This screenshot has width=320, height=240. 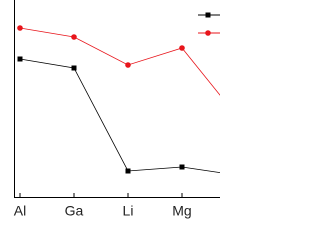 I want to click on x-tick-label: Li, so click(x=128, y=211).